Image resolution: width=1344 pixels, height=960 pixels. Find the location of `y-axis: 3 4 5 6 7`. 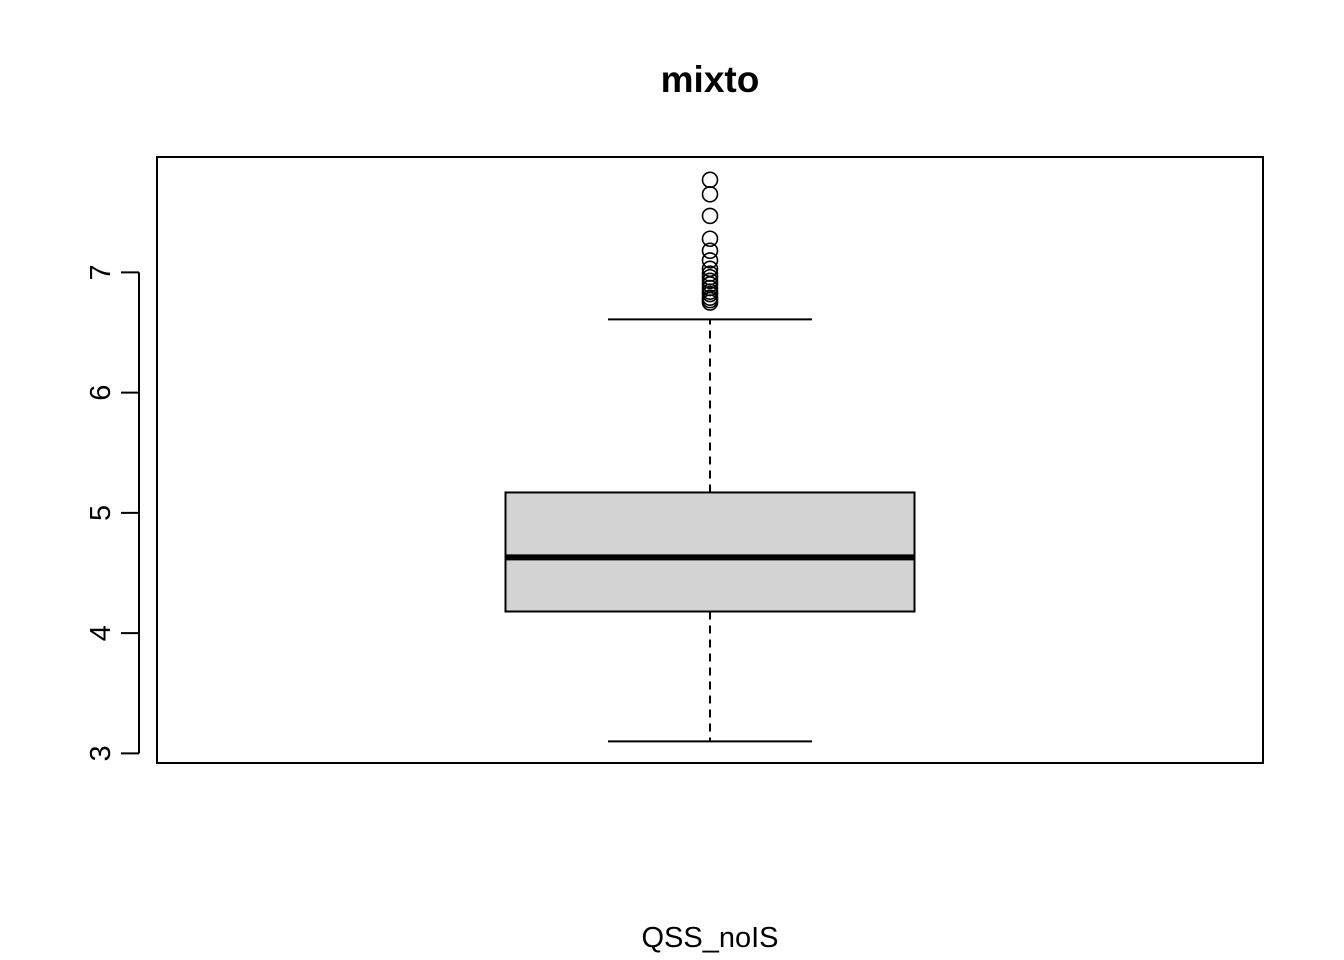

y-axis: 3 4 5 6 7 is located at coordinates (112, 512).